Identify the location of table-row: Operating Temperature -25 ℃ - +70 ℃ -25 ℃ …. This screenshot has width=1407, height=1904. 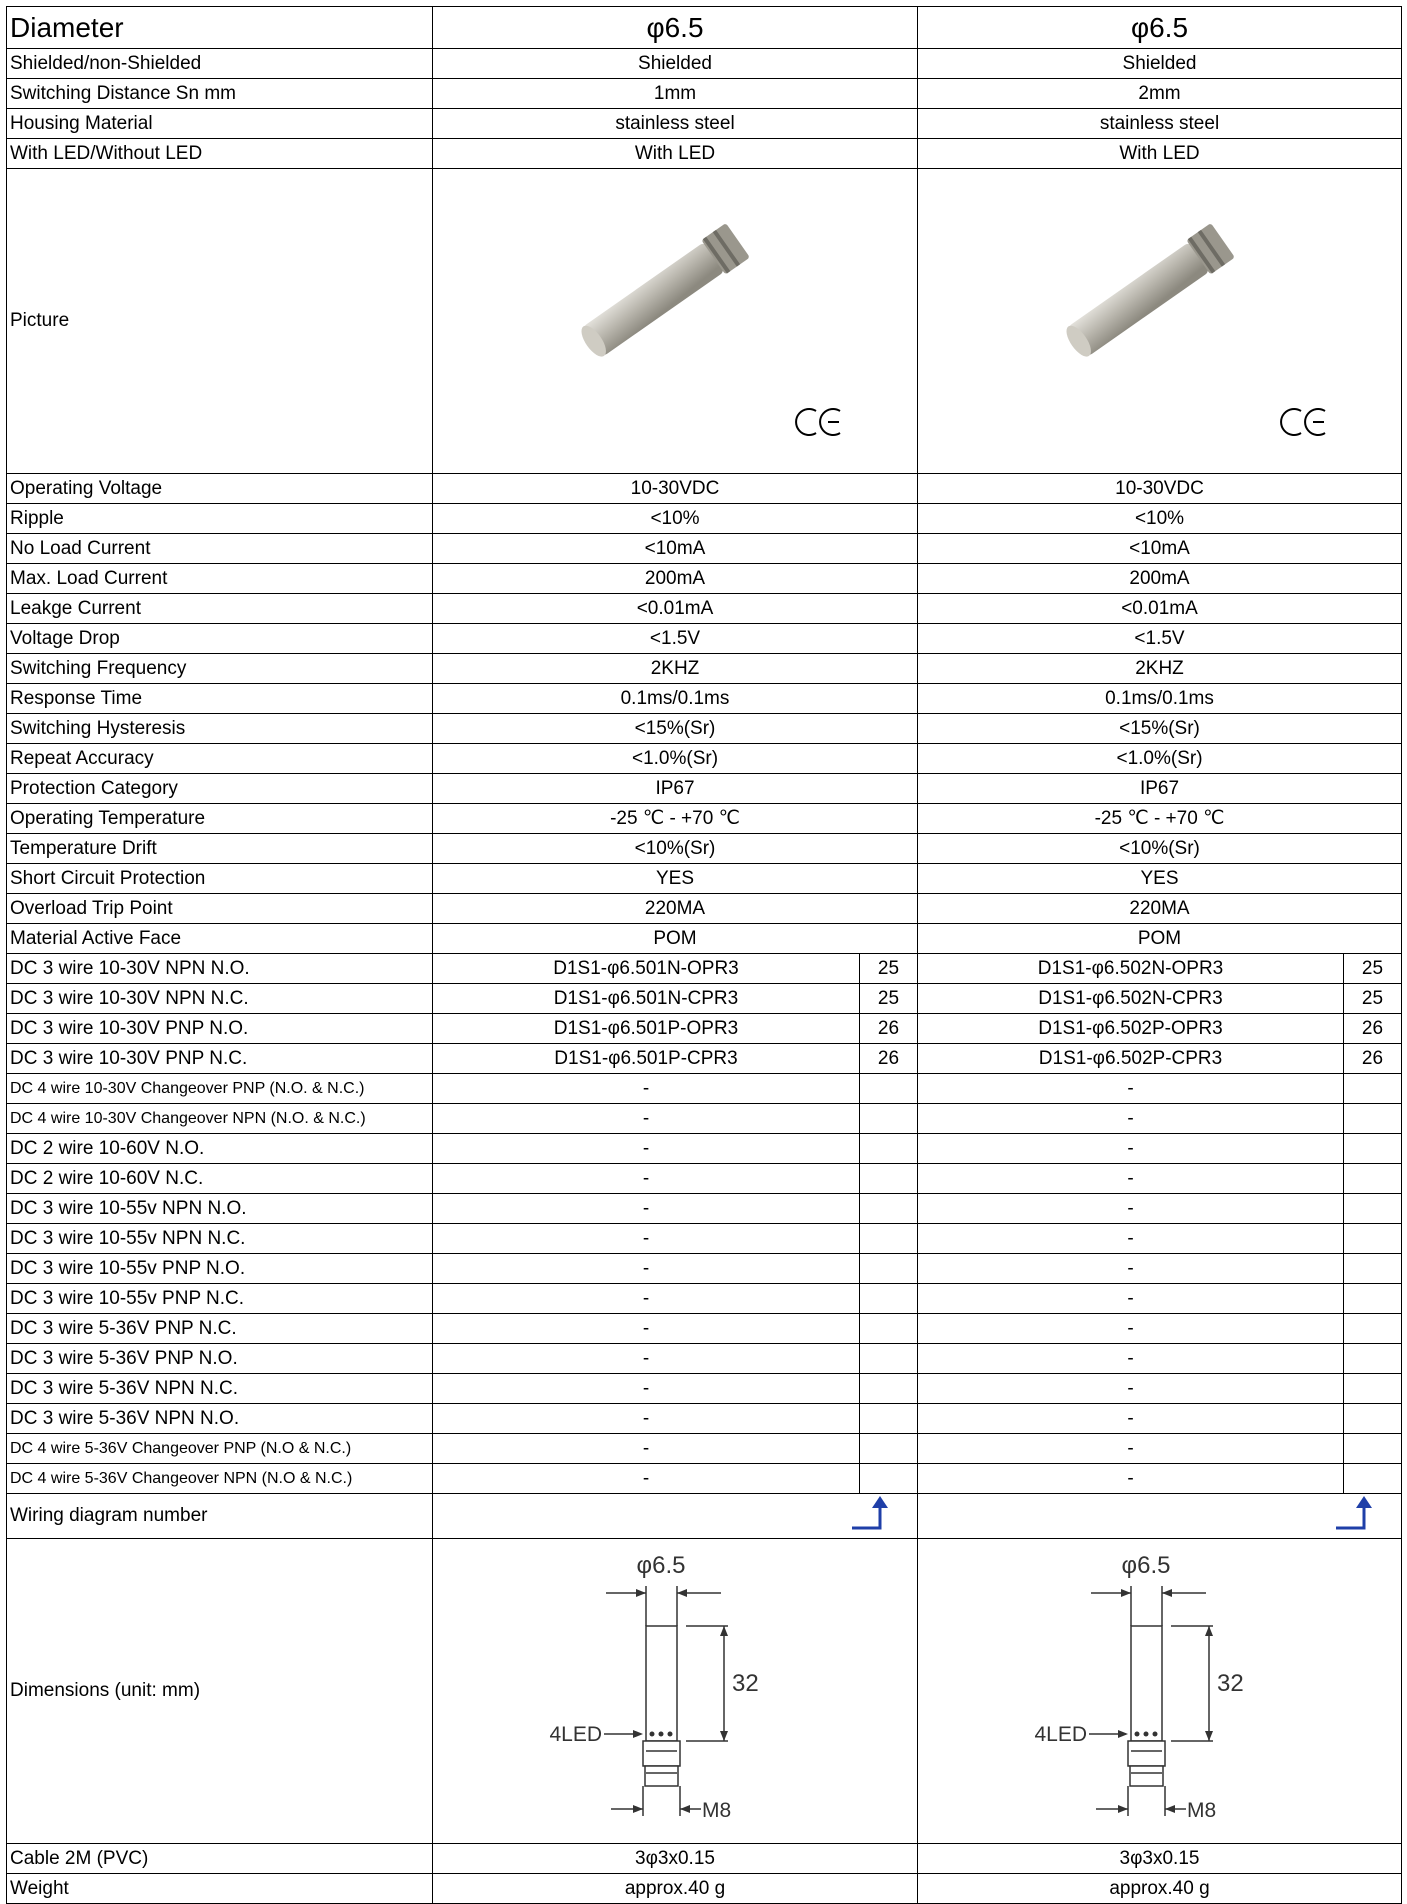
(704, 818).